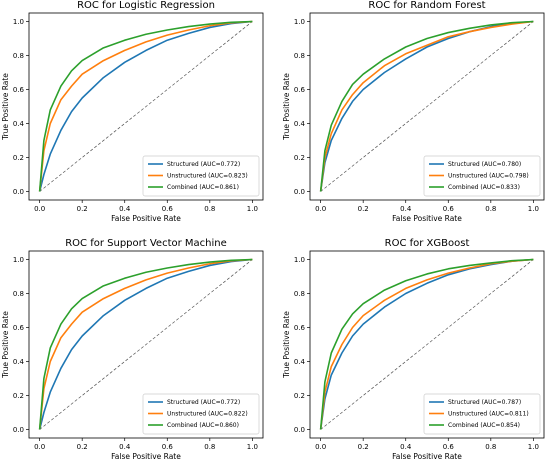  What do you see at coordinates (203, 187) in the screenshot?
I see `legend-entry: Combined (AUC=0.861)` at bounding box center [203, 187].